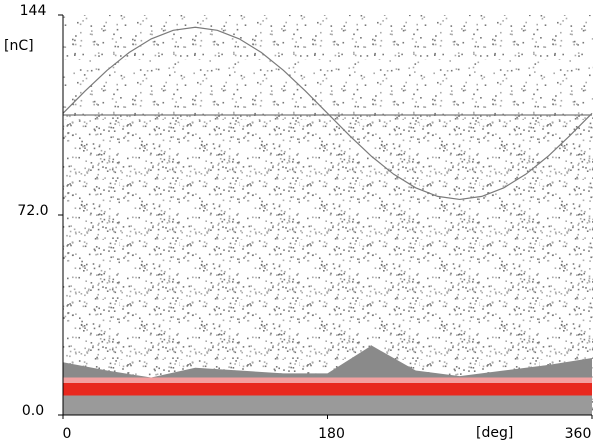  I want to click on y-axis-label: [nC], so click(19, 46).